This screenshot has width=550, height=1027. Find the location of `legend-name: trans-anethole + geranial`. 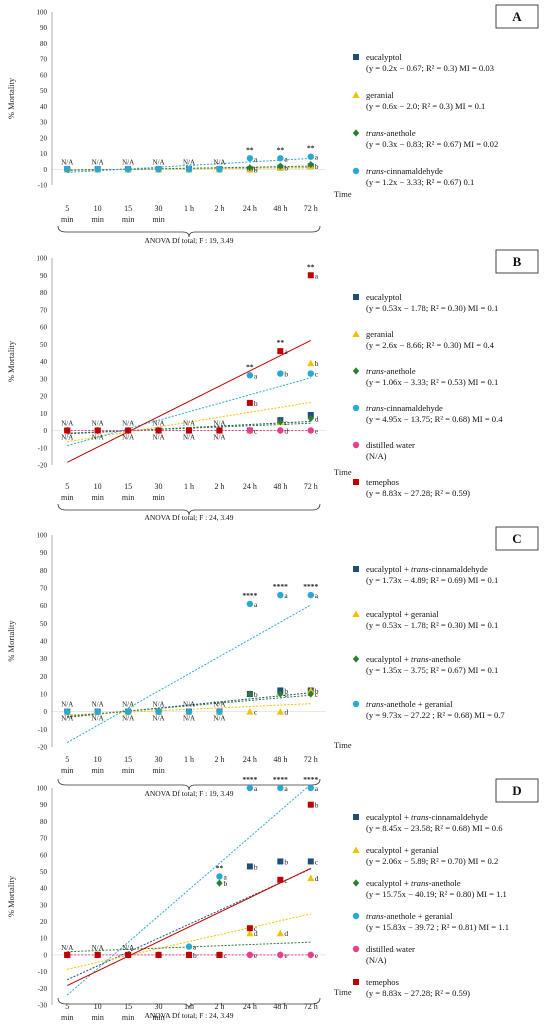

legend-name: trans-anethole + geranial is located at coordinates (409, 704).